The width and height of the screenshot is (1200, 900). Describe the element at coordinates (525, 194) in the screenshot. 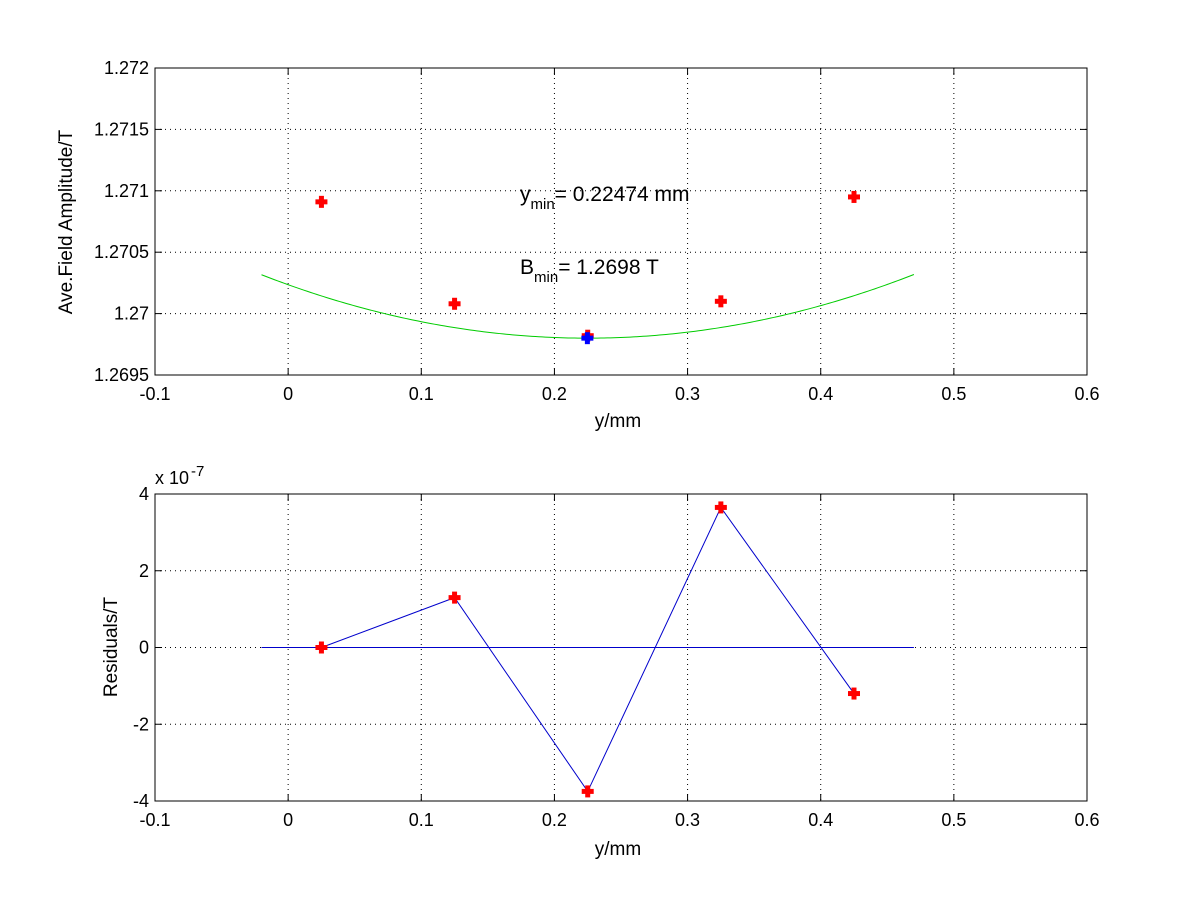

I see `ymin-symbol: y` at that location.